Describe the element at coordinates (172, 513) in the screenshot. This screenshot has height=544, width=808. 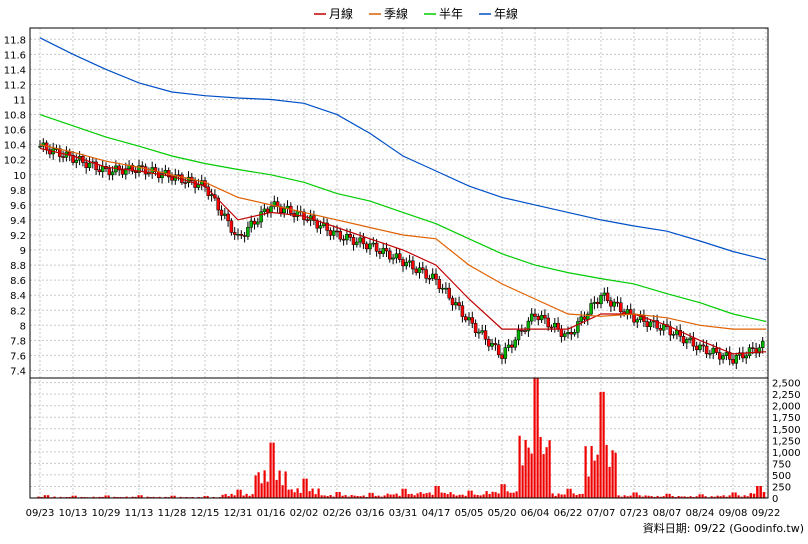
I see `x-tick-label: 11/28` at that location.